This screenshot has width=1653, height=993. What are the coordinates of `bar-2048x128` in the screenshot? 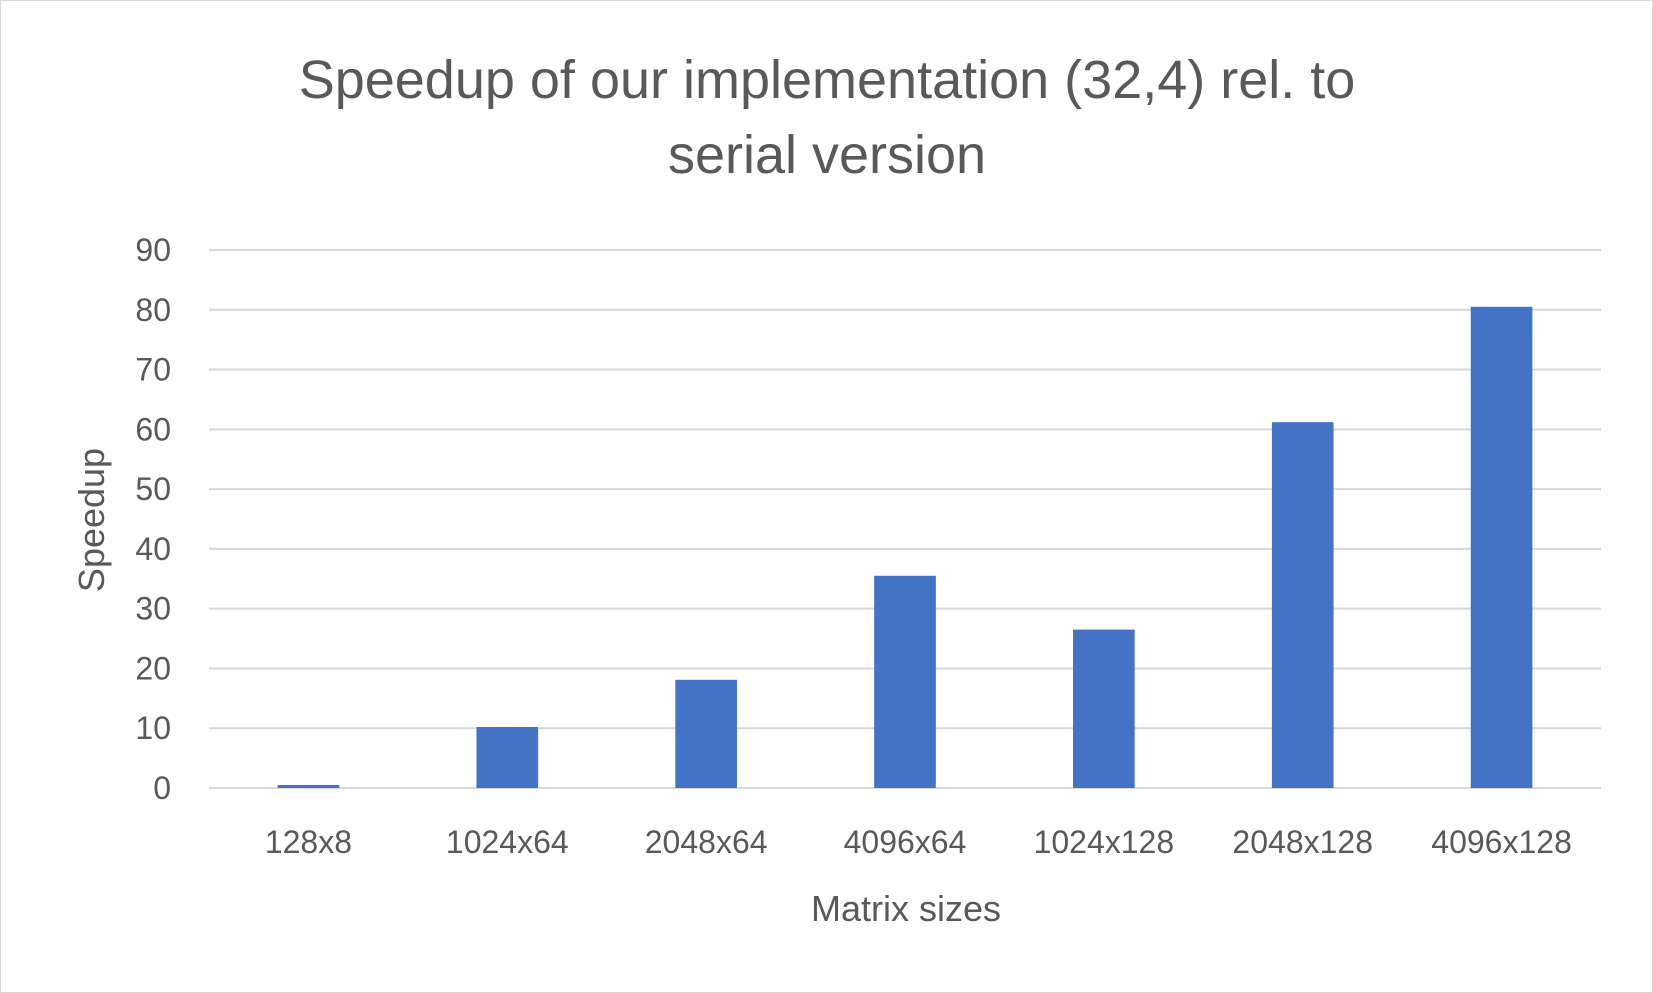 It's located at (1302, 605).